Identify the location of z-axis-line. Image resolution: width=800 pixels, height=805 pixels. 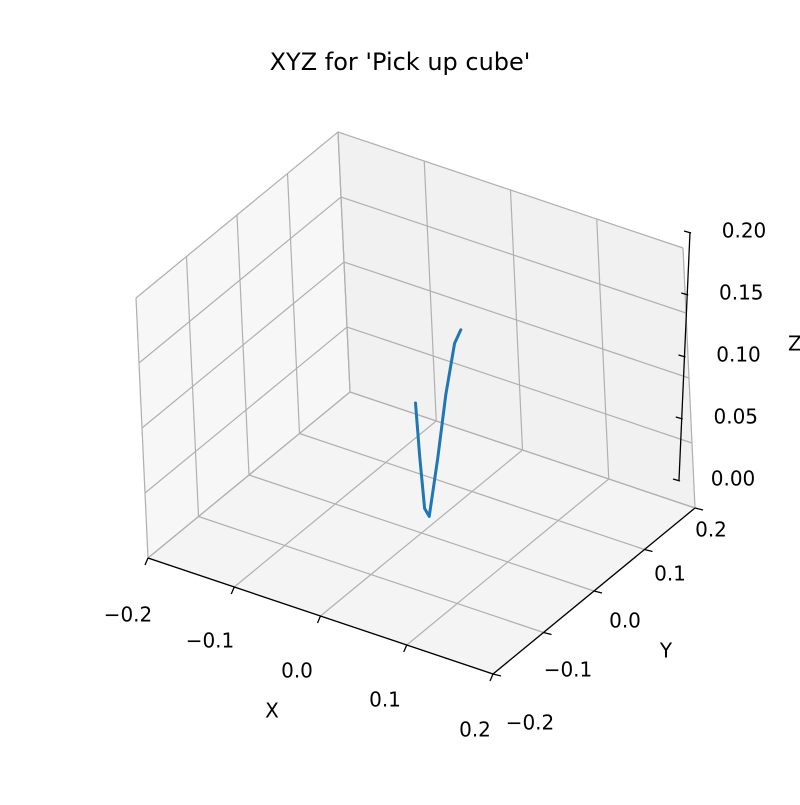
(684, 356).